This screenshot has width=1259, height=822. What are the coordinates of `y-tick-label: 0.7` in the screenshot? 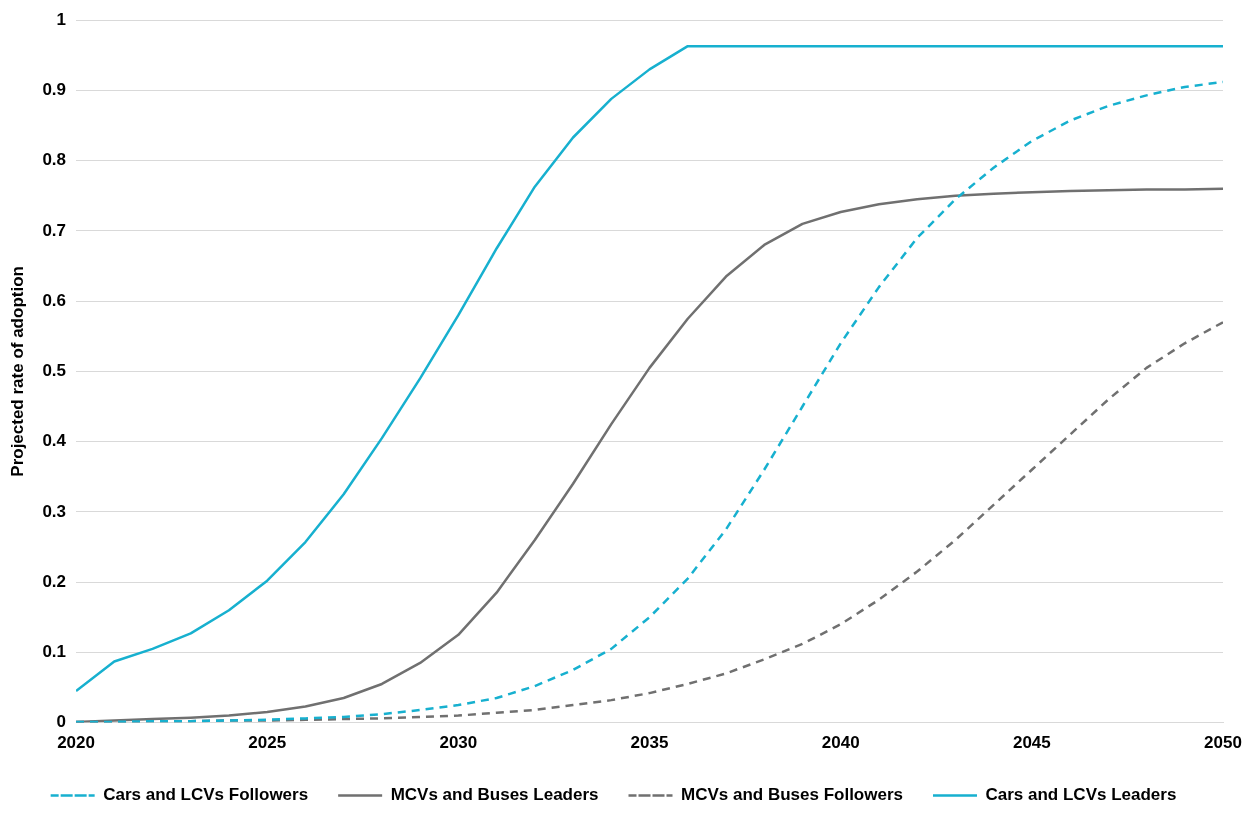 It's located at (54, 230).